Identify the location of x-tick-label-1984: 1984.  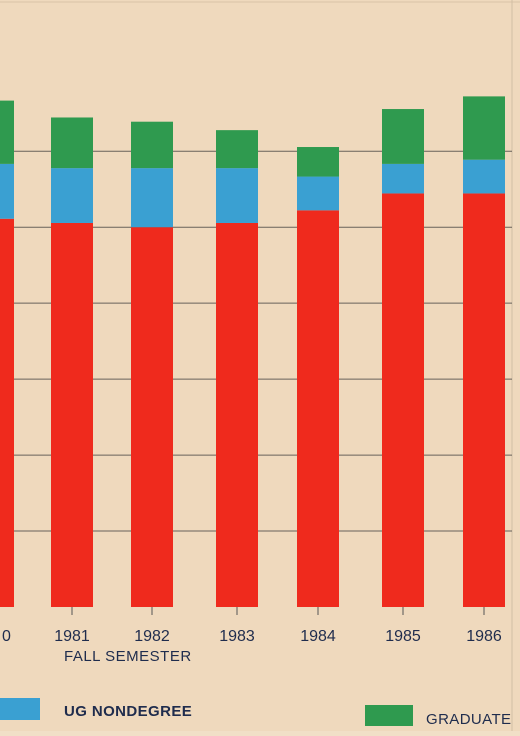
(318, 636).